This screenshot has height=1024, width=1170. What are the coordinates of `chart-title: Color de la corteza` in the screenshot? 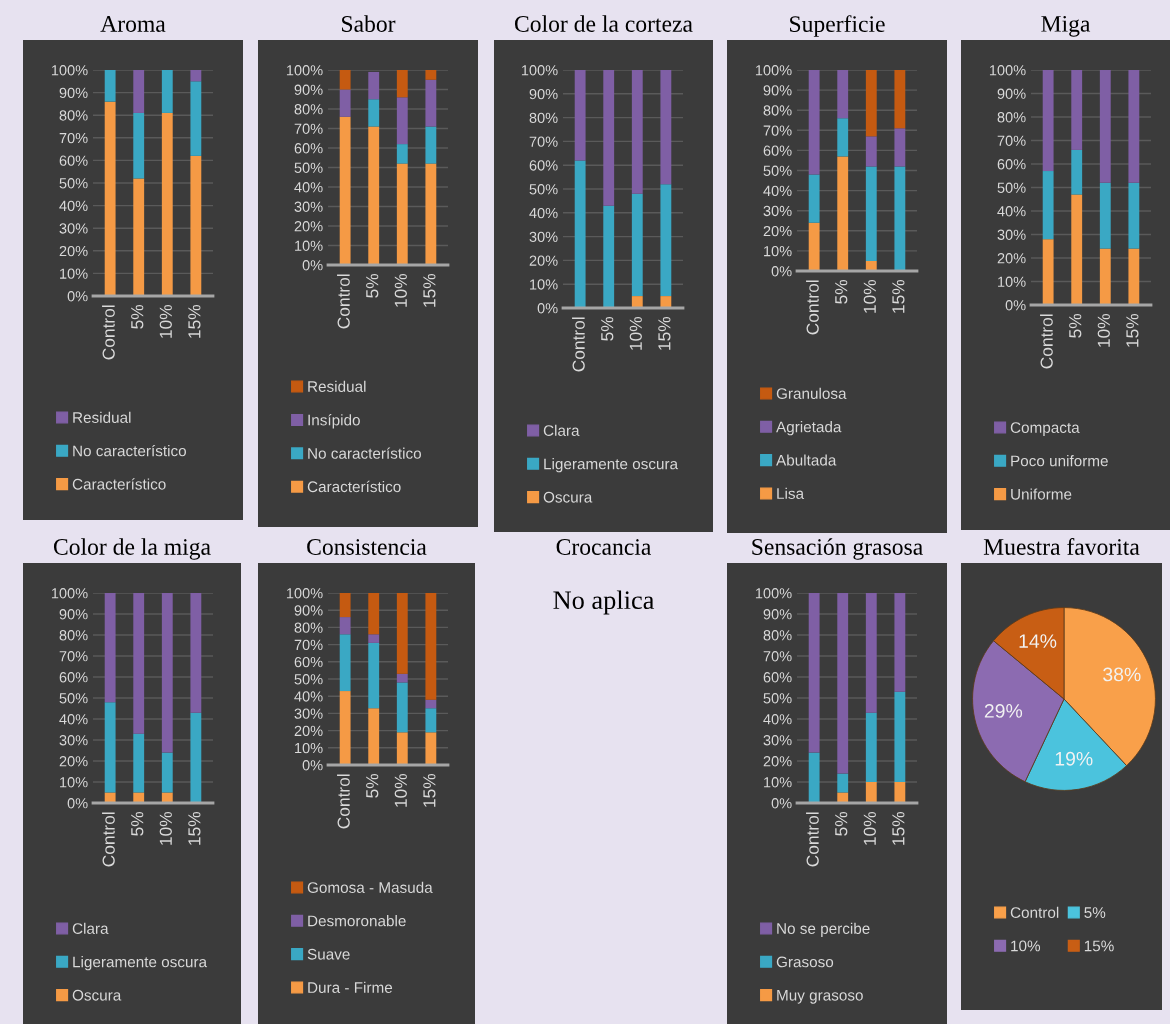 It's located at (603, 23).